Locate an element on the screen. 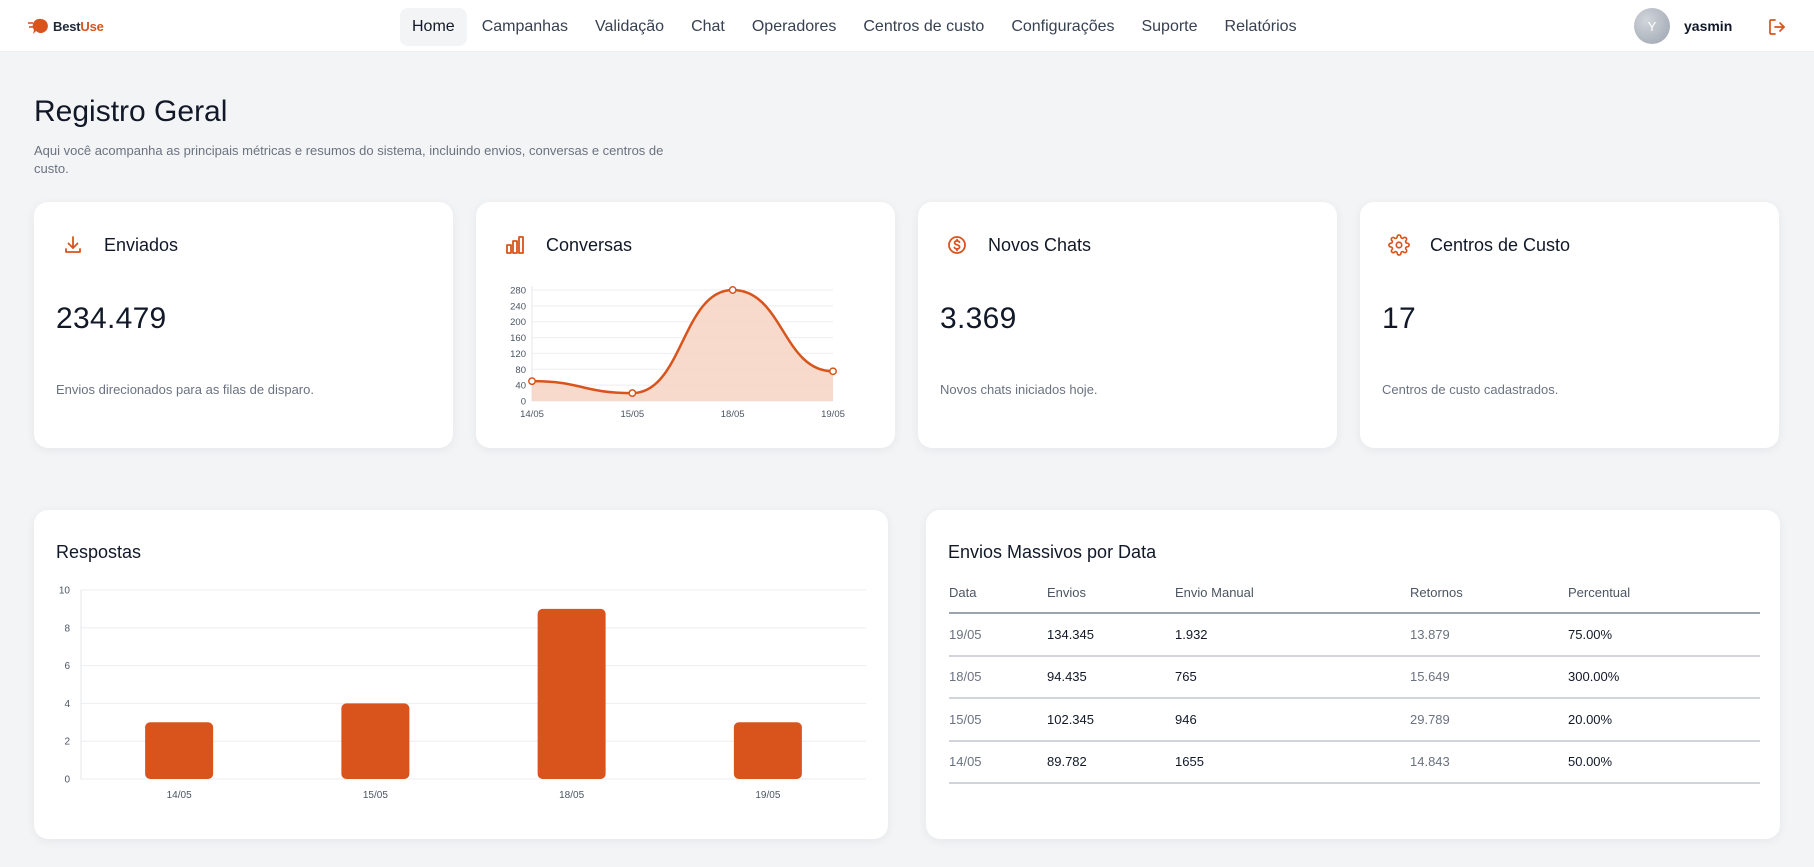 The image size is (1814, 867). cell-envio-manual: 946 is located at coordinates (1292, 720).